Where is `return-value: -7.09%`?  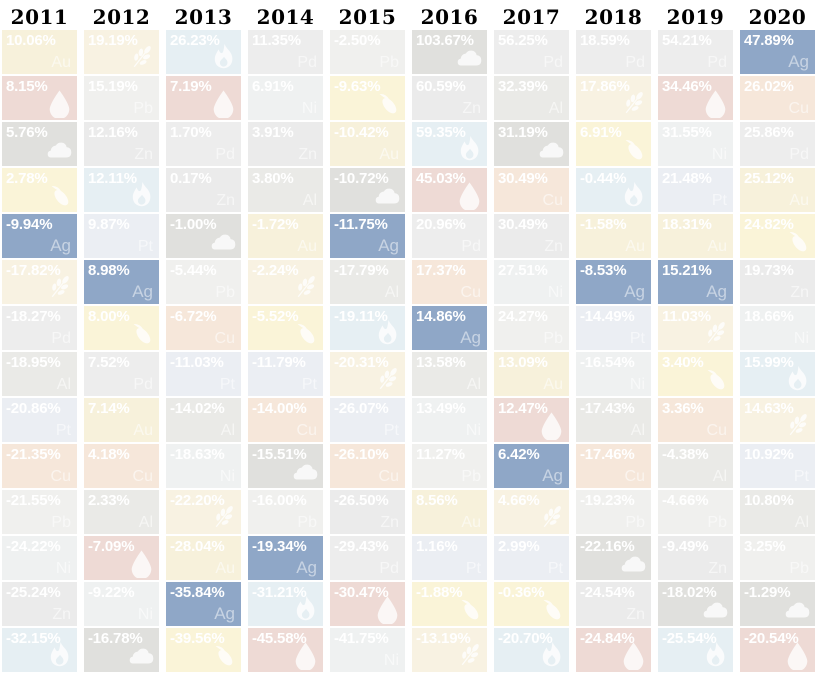
return-value: -7.09% is located at coordinates (111, 546).